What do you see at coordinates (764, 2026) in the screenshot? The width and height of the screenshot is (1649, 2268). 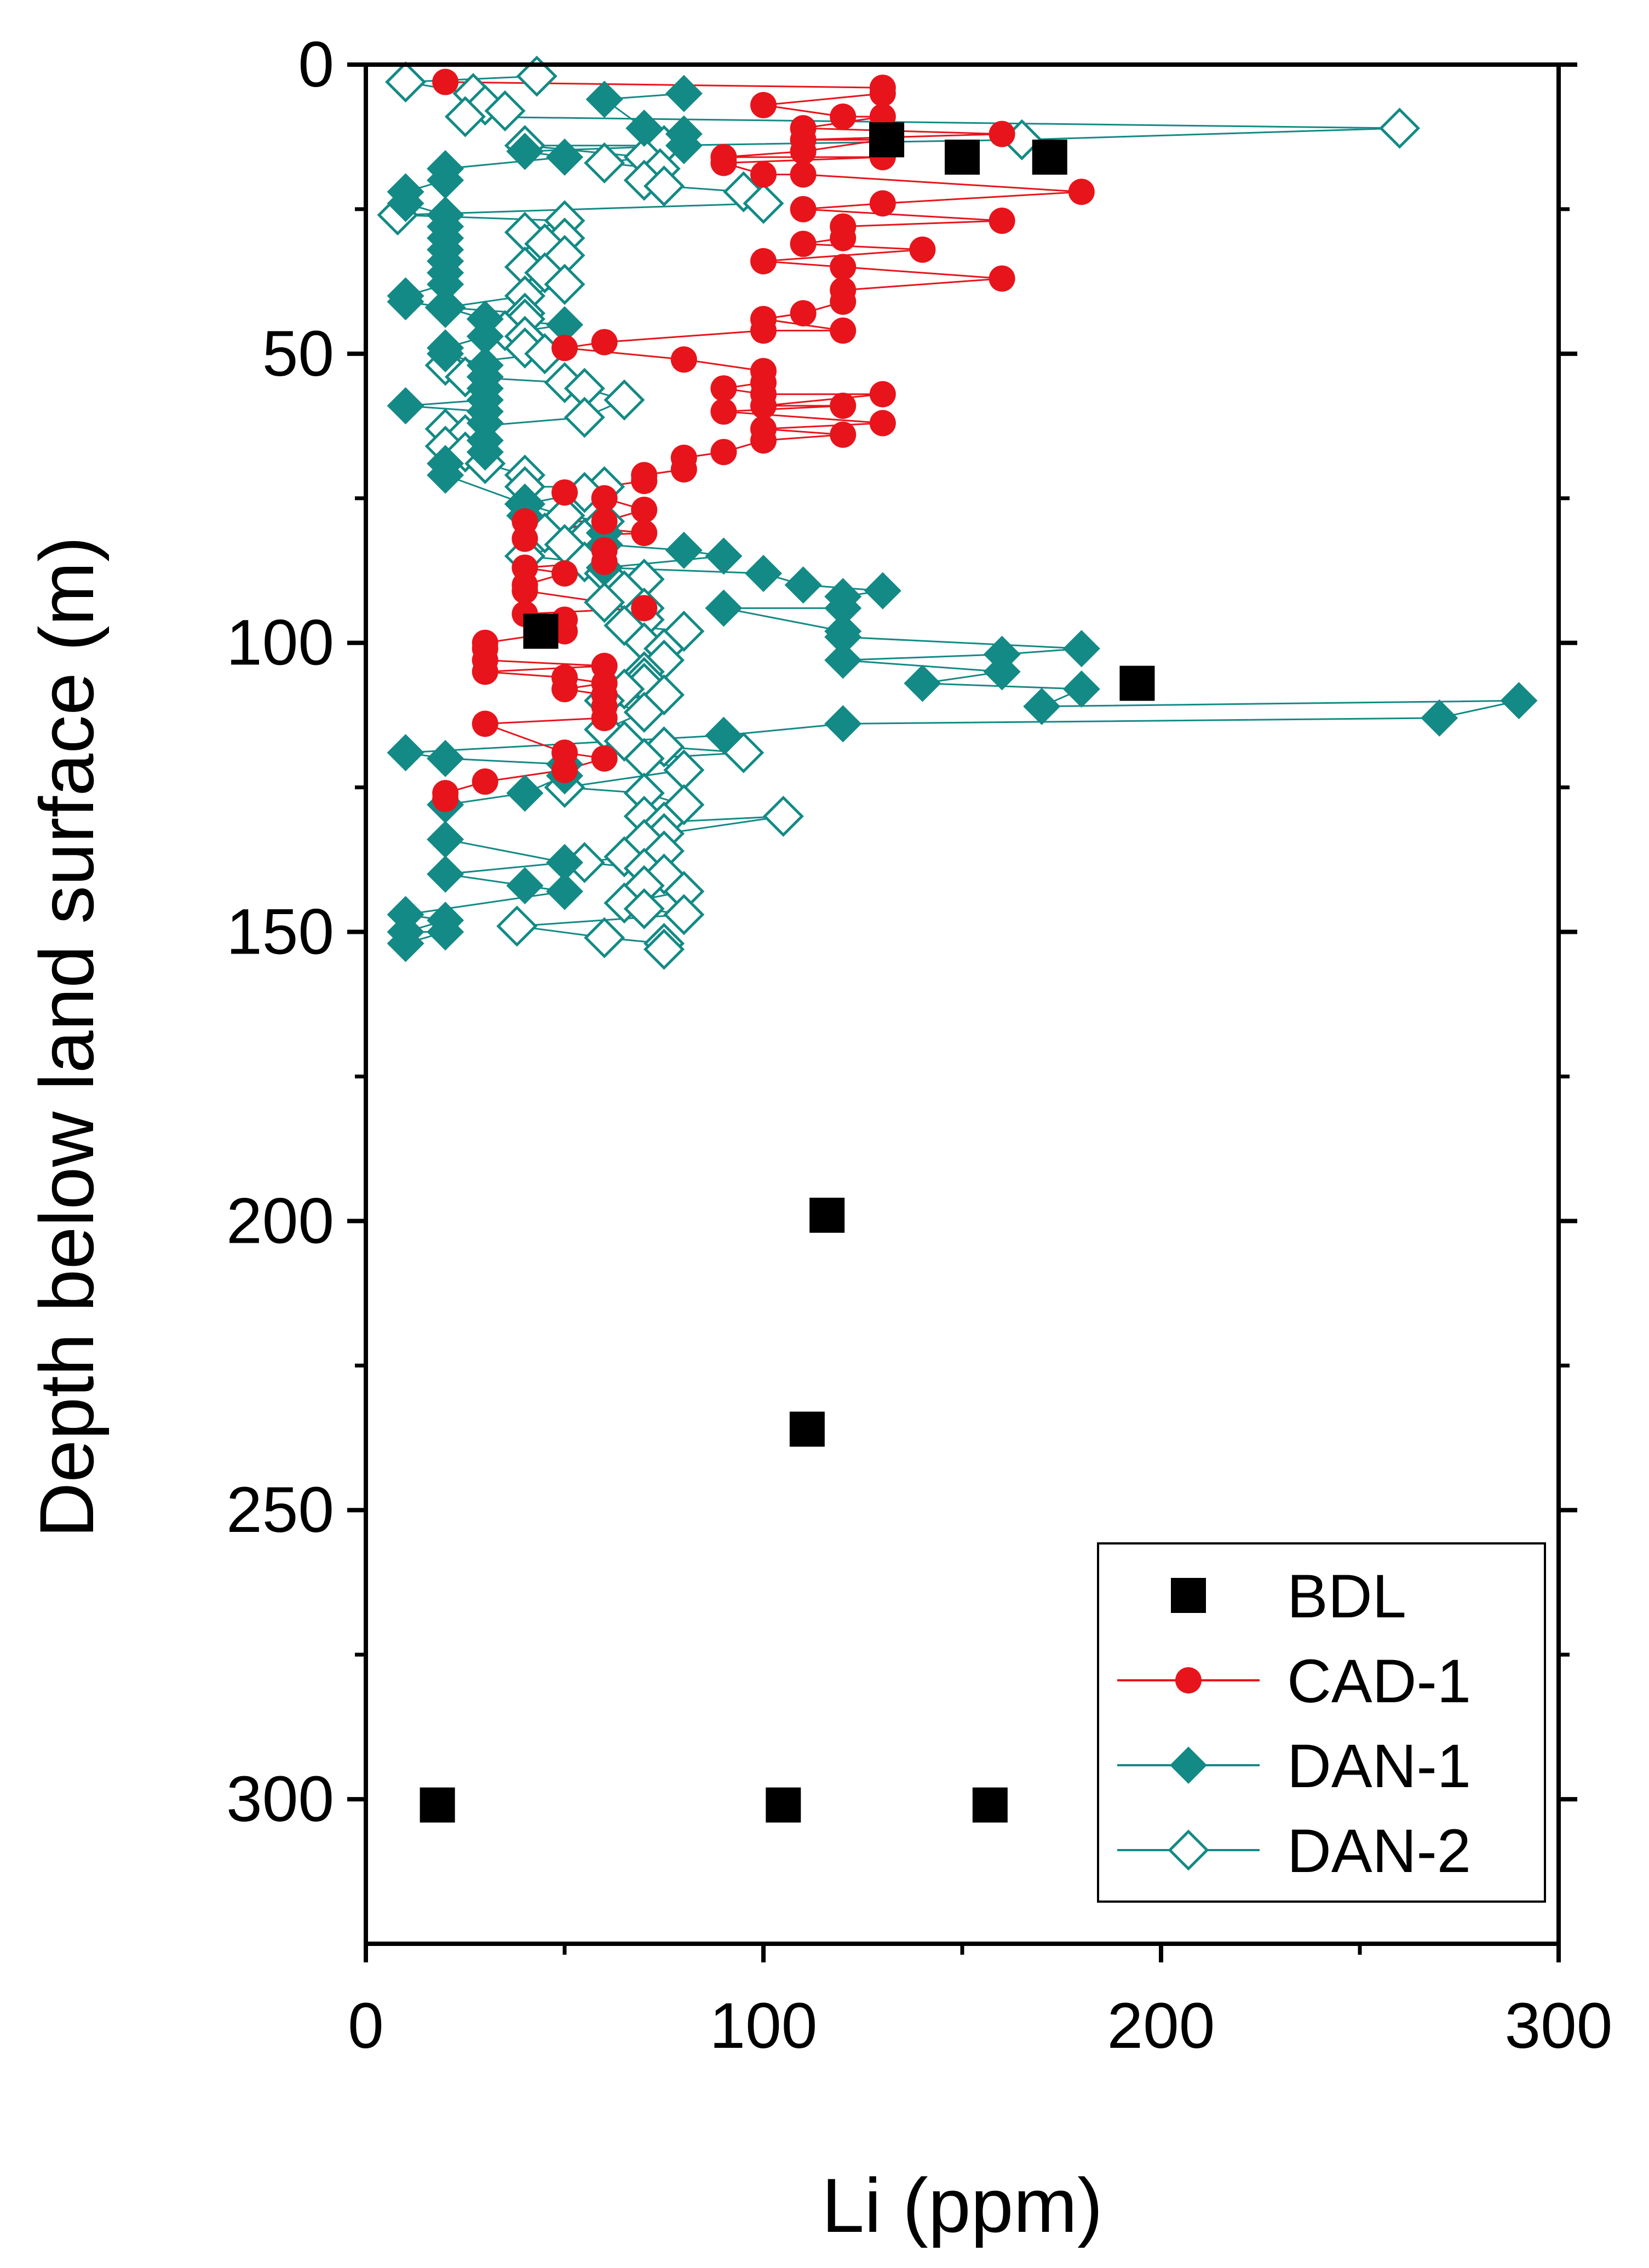 I see `x-tick-label: 100` at bounding box center [764, 2026].